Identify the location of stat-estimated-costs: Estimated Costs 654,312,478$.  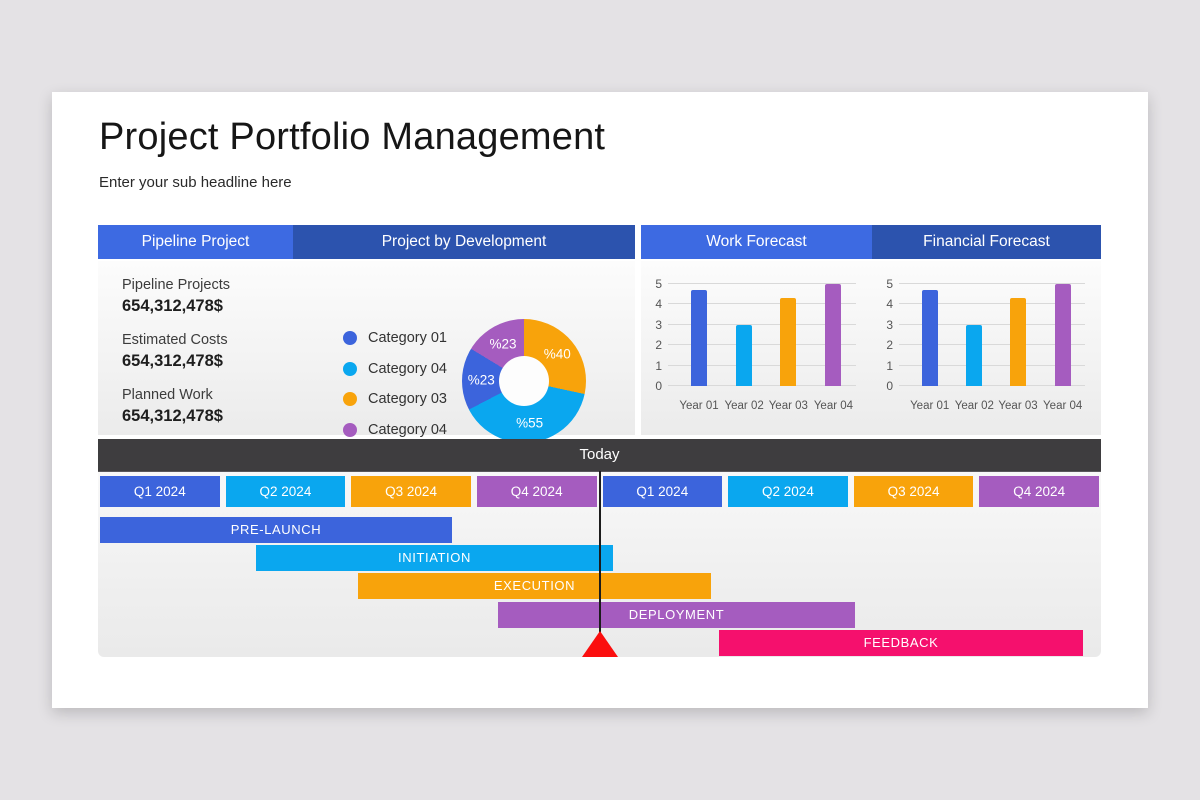
(207, 343).